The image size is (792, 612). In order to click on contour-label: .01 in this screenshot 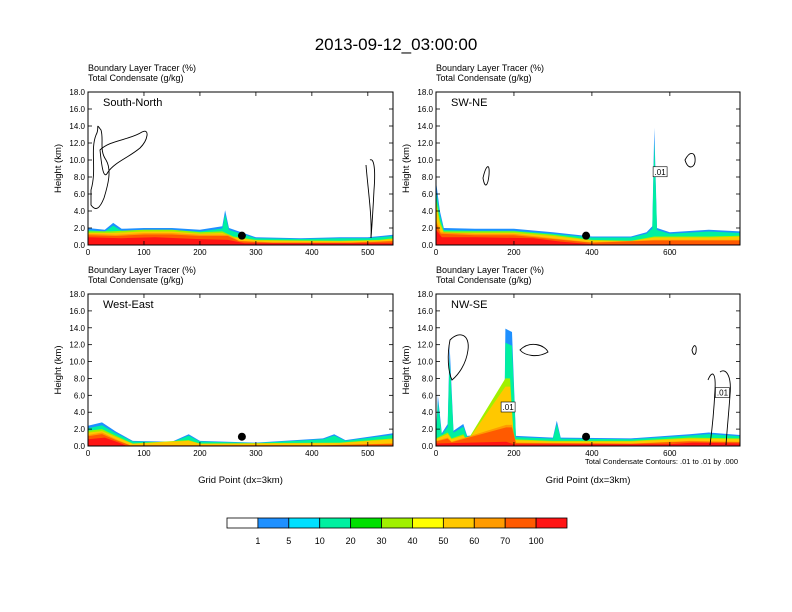, I will do `click(509, 407)`.